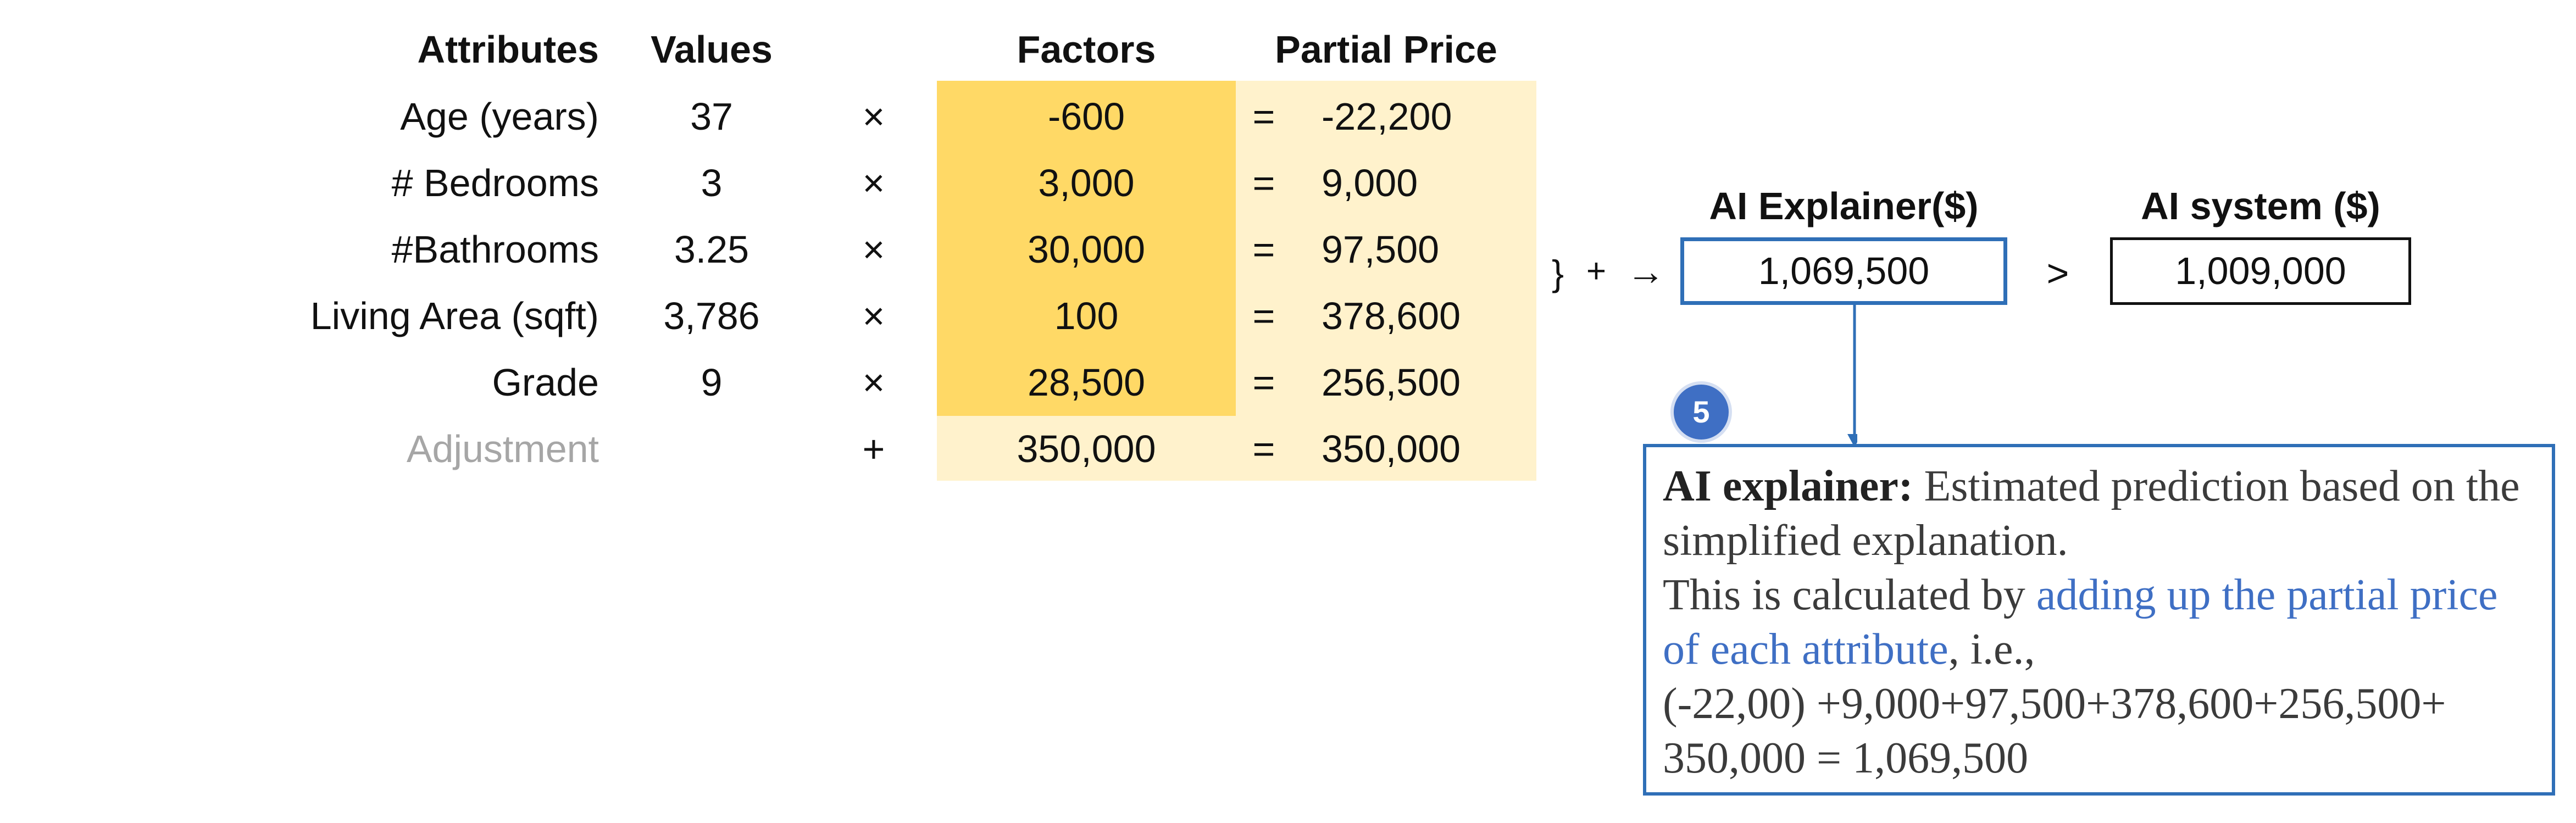 The height and width of the screenshot is (823, 2576). What do you see at coordinates (1381, 250) in the screenshot?
I see `partial-price-value: 97,500` at bounding box center [1381, 250].